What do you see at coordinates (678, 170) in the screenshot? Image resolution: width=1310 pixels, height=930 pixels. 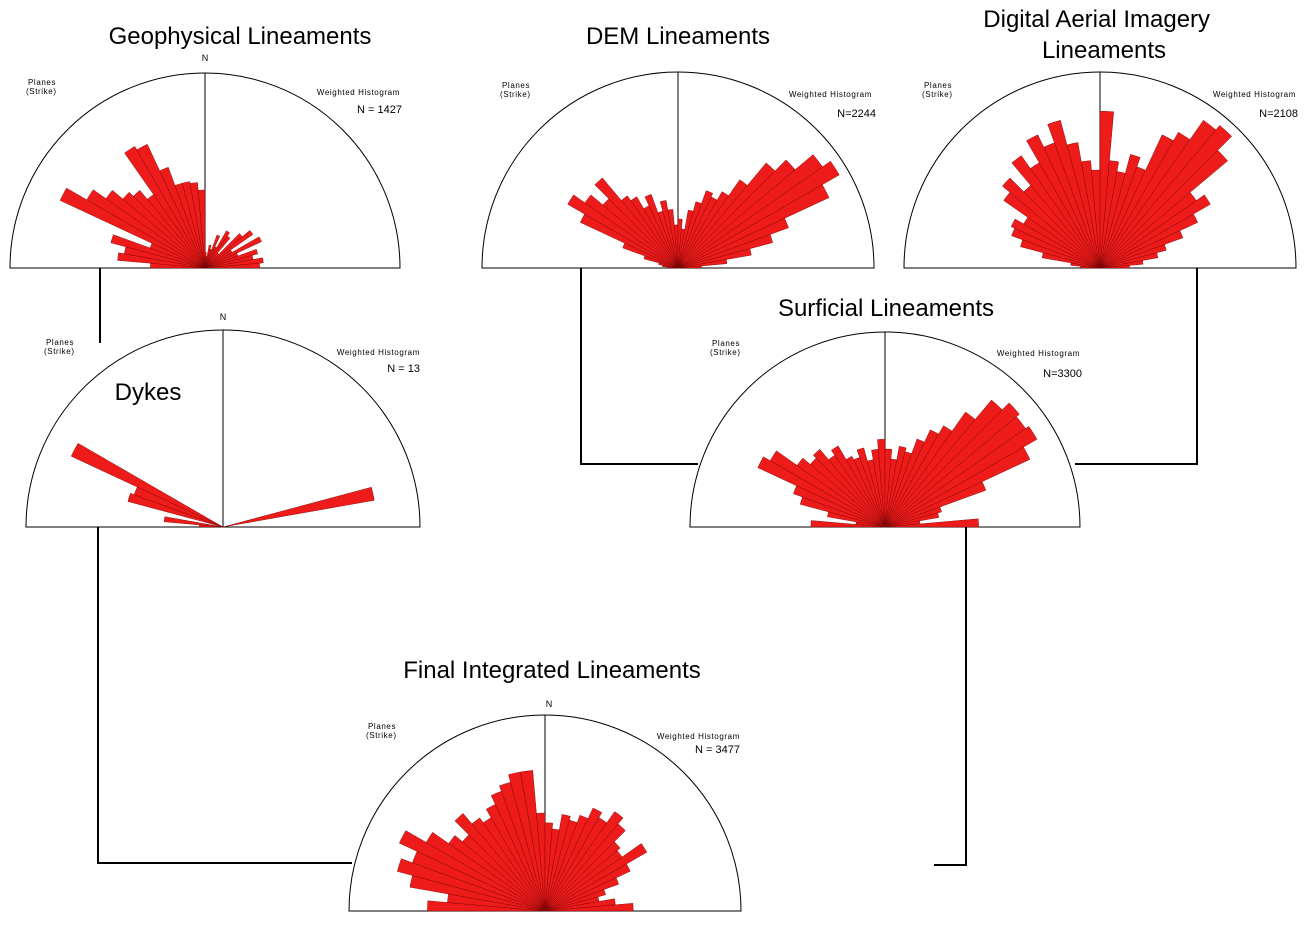 I see `rose-outline-dem` at bounding box center [678, 170].